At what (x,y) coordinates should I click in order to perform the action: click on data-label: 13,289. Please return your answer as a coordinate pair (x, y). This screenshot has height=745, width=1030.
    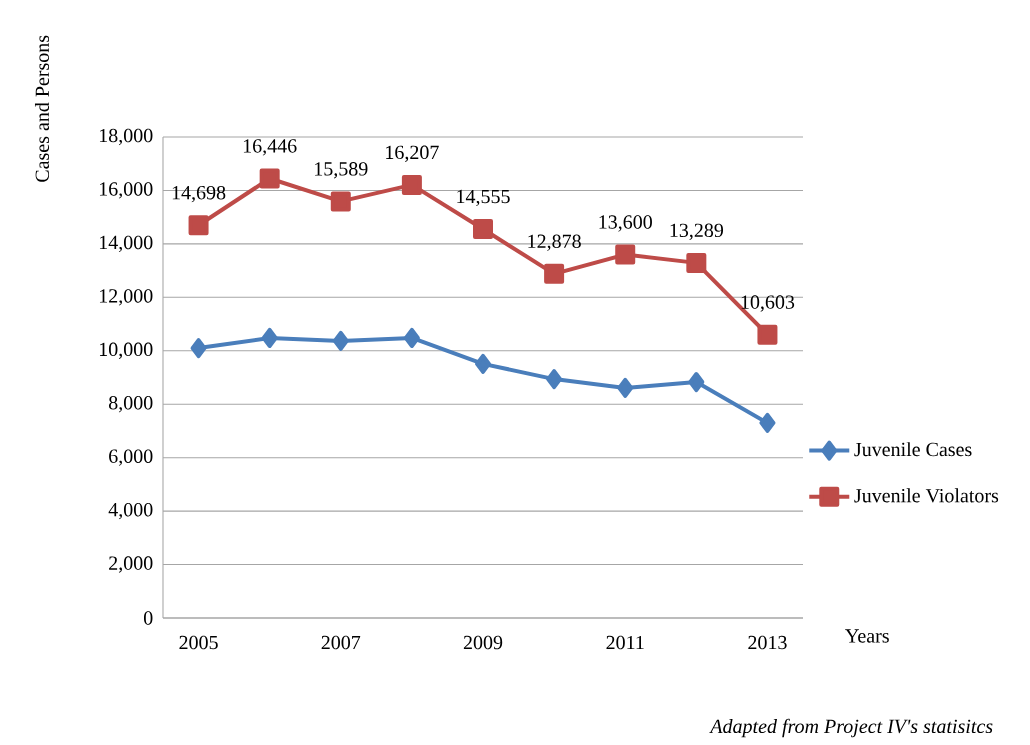
    Looking at the image, I should click on (697, 231).